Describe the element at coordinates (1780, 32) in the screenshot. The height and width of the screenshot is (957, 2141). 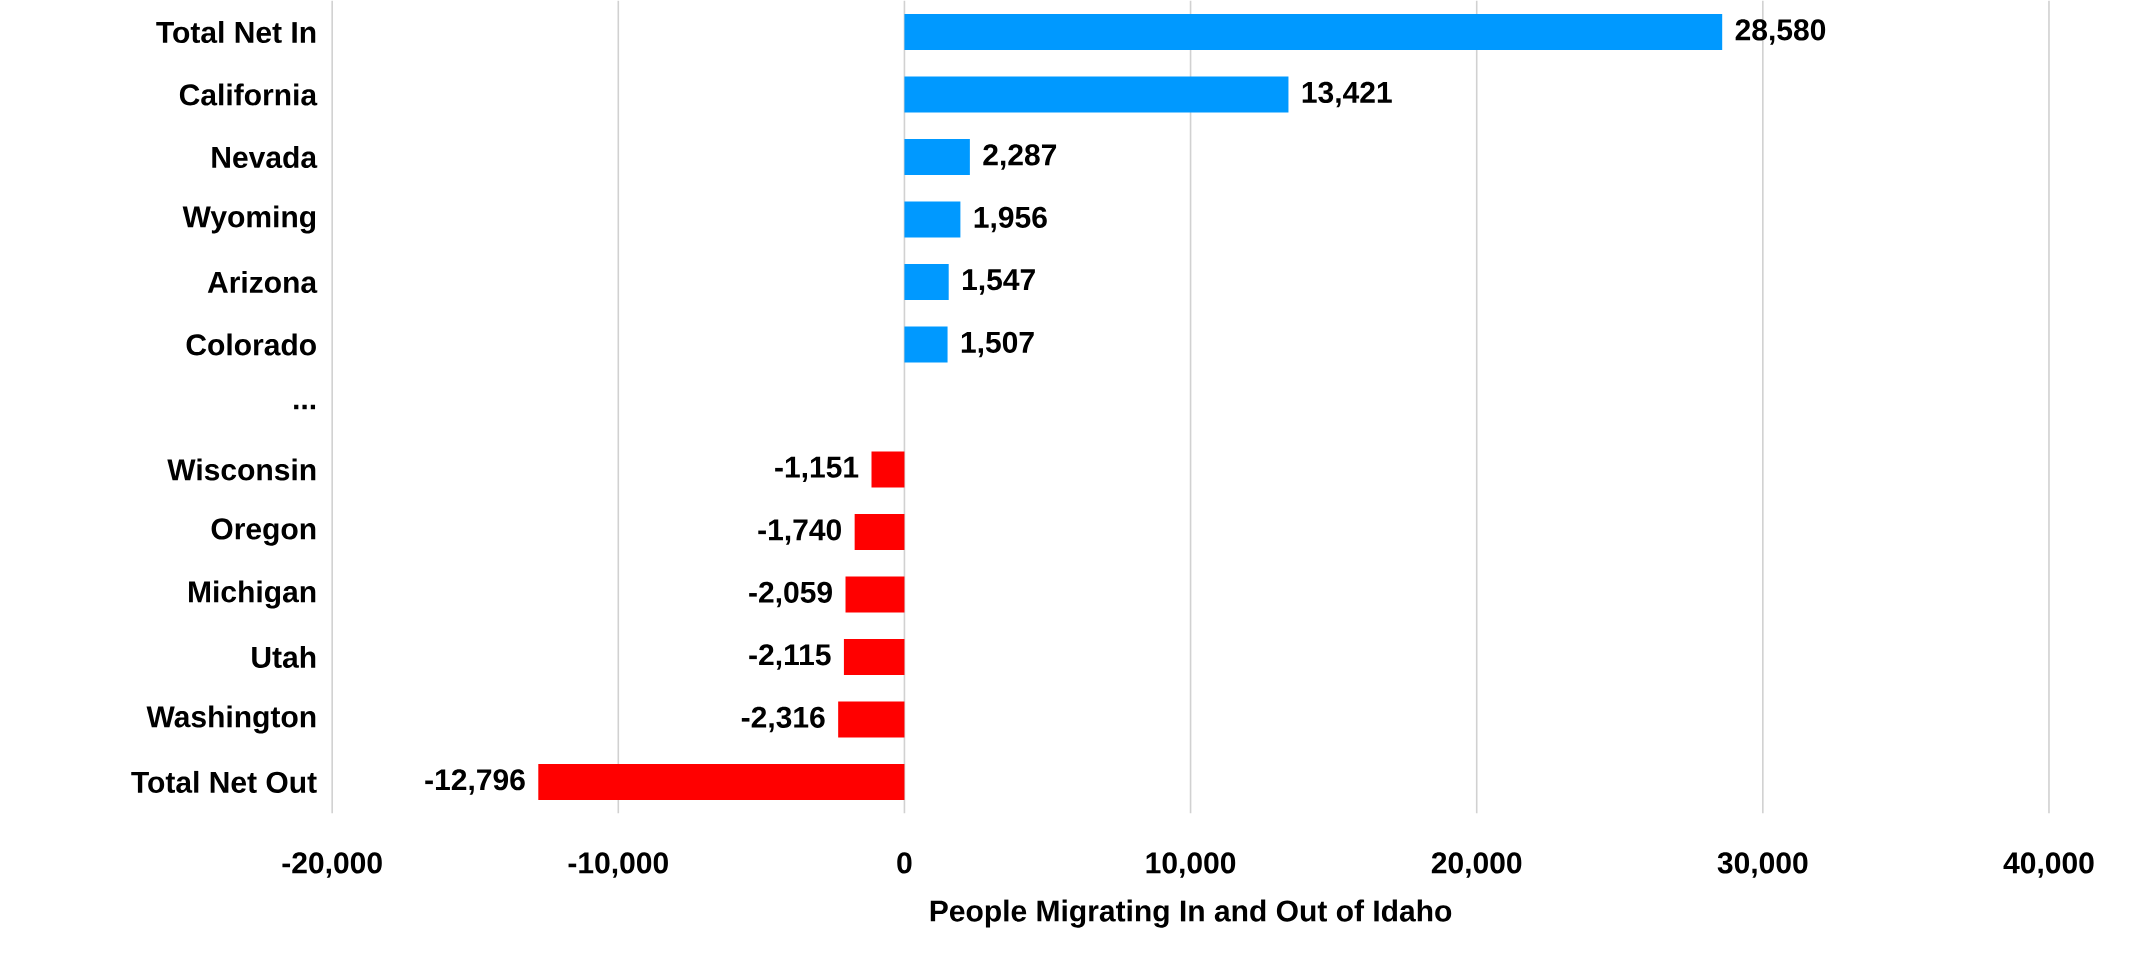
I see `data-label: 28,580` at that location.